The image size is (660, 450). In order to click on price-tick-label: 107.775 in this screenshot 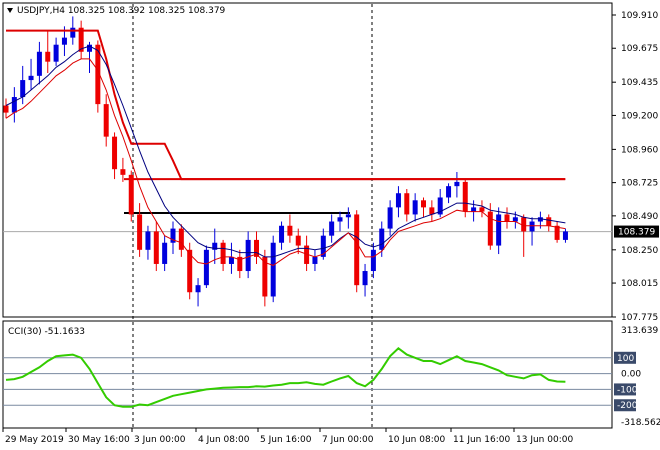, I will do `click(639, 318)`.